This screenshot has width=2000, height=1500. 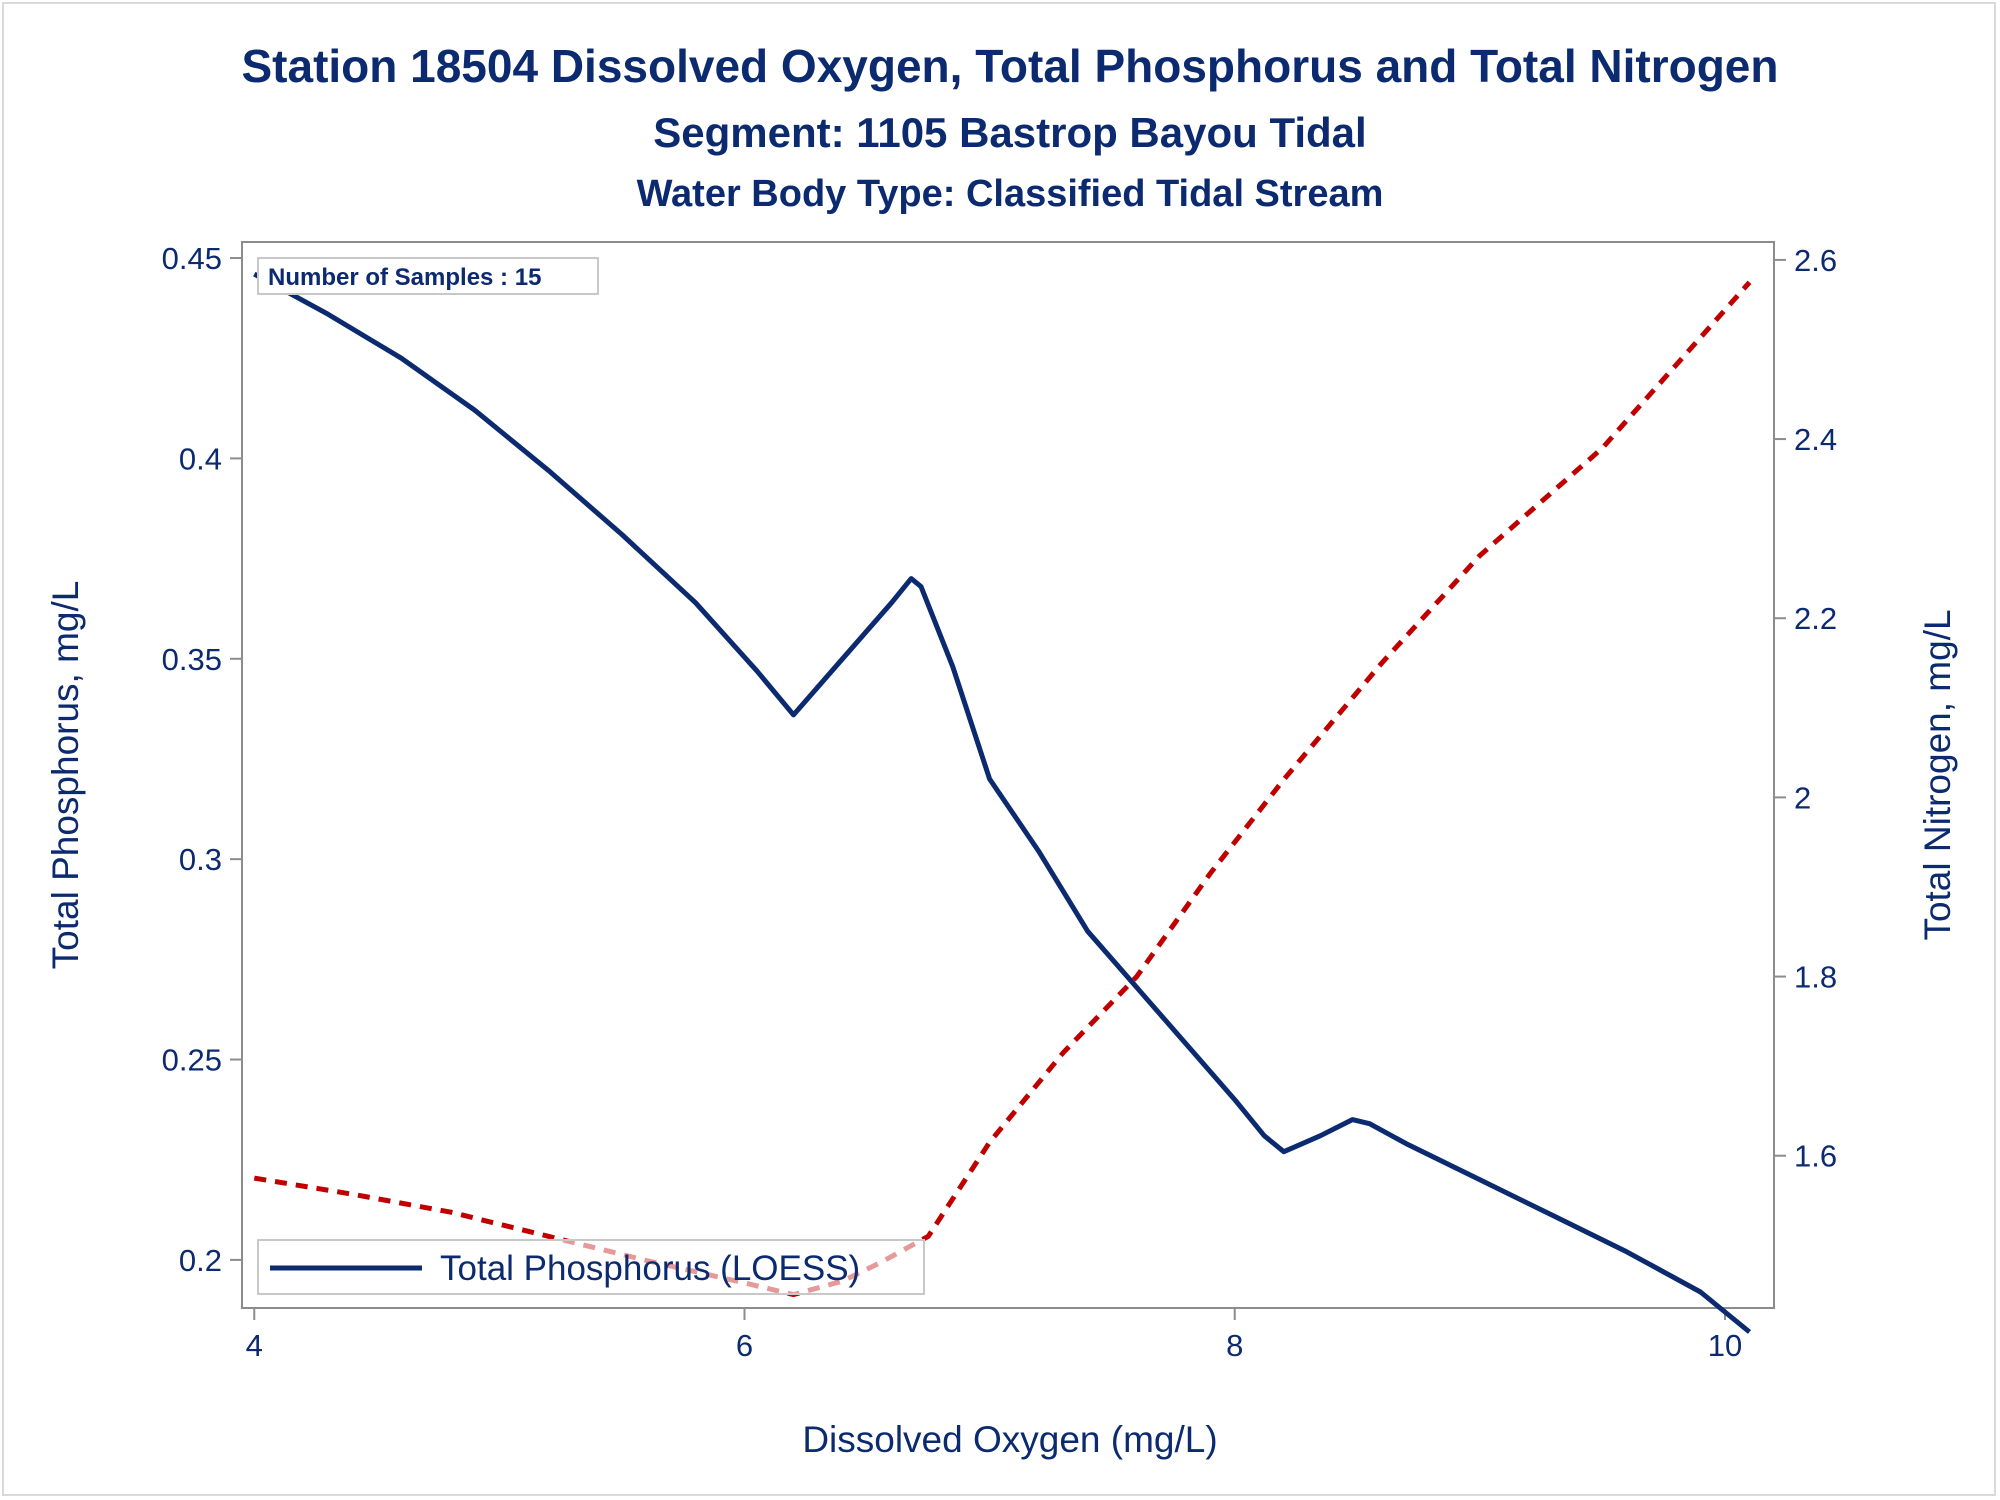 I want to click on y-tick-label: 0.3, so click(x=200, y=859).